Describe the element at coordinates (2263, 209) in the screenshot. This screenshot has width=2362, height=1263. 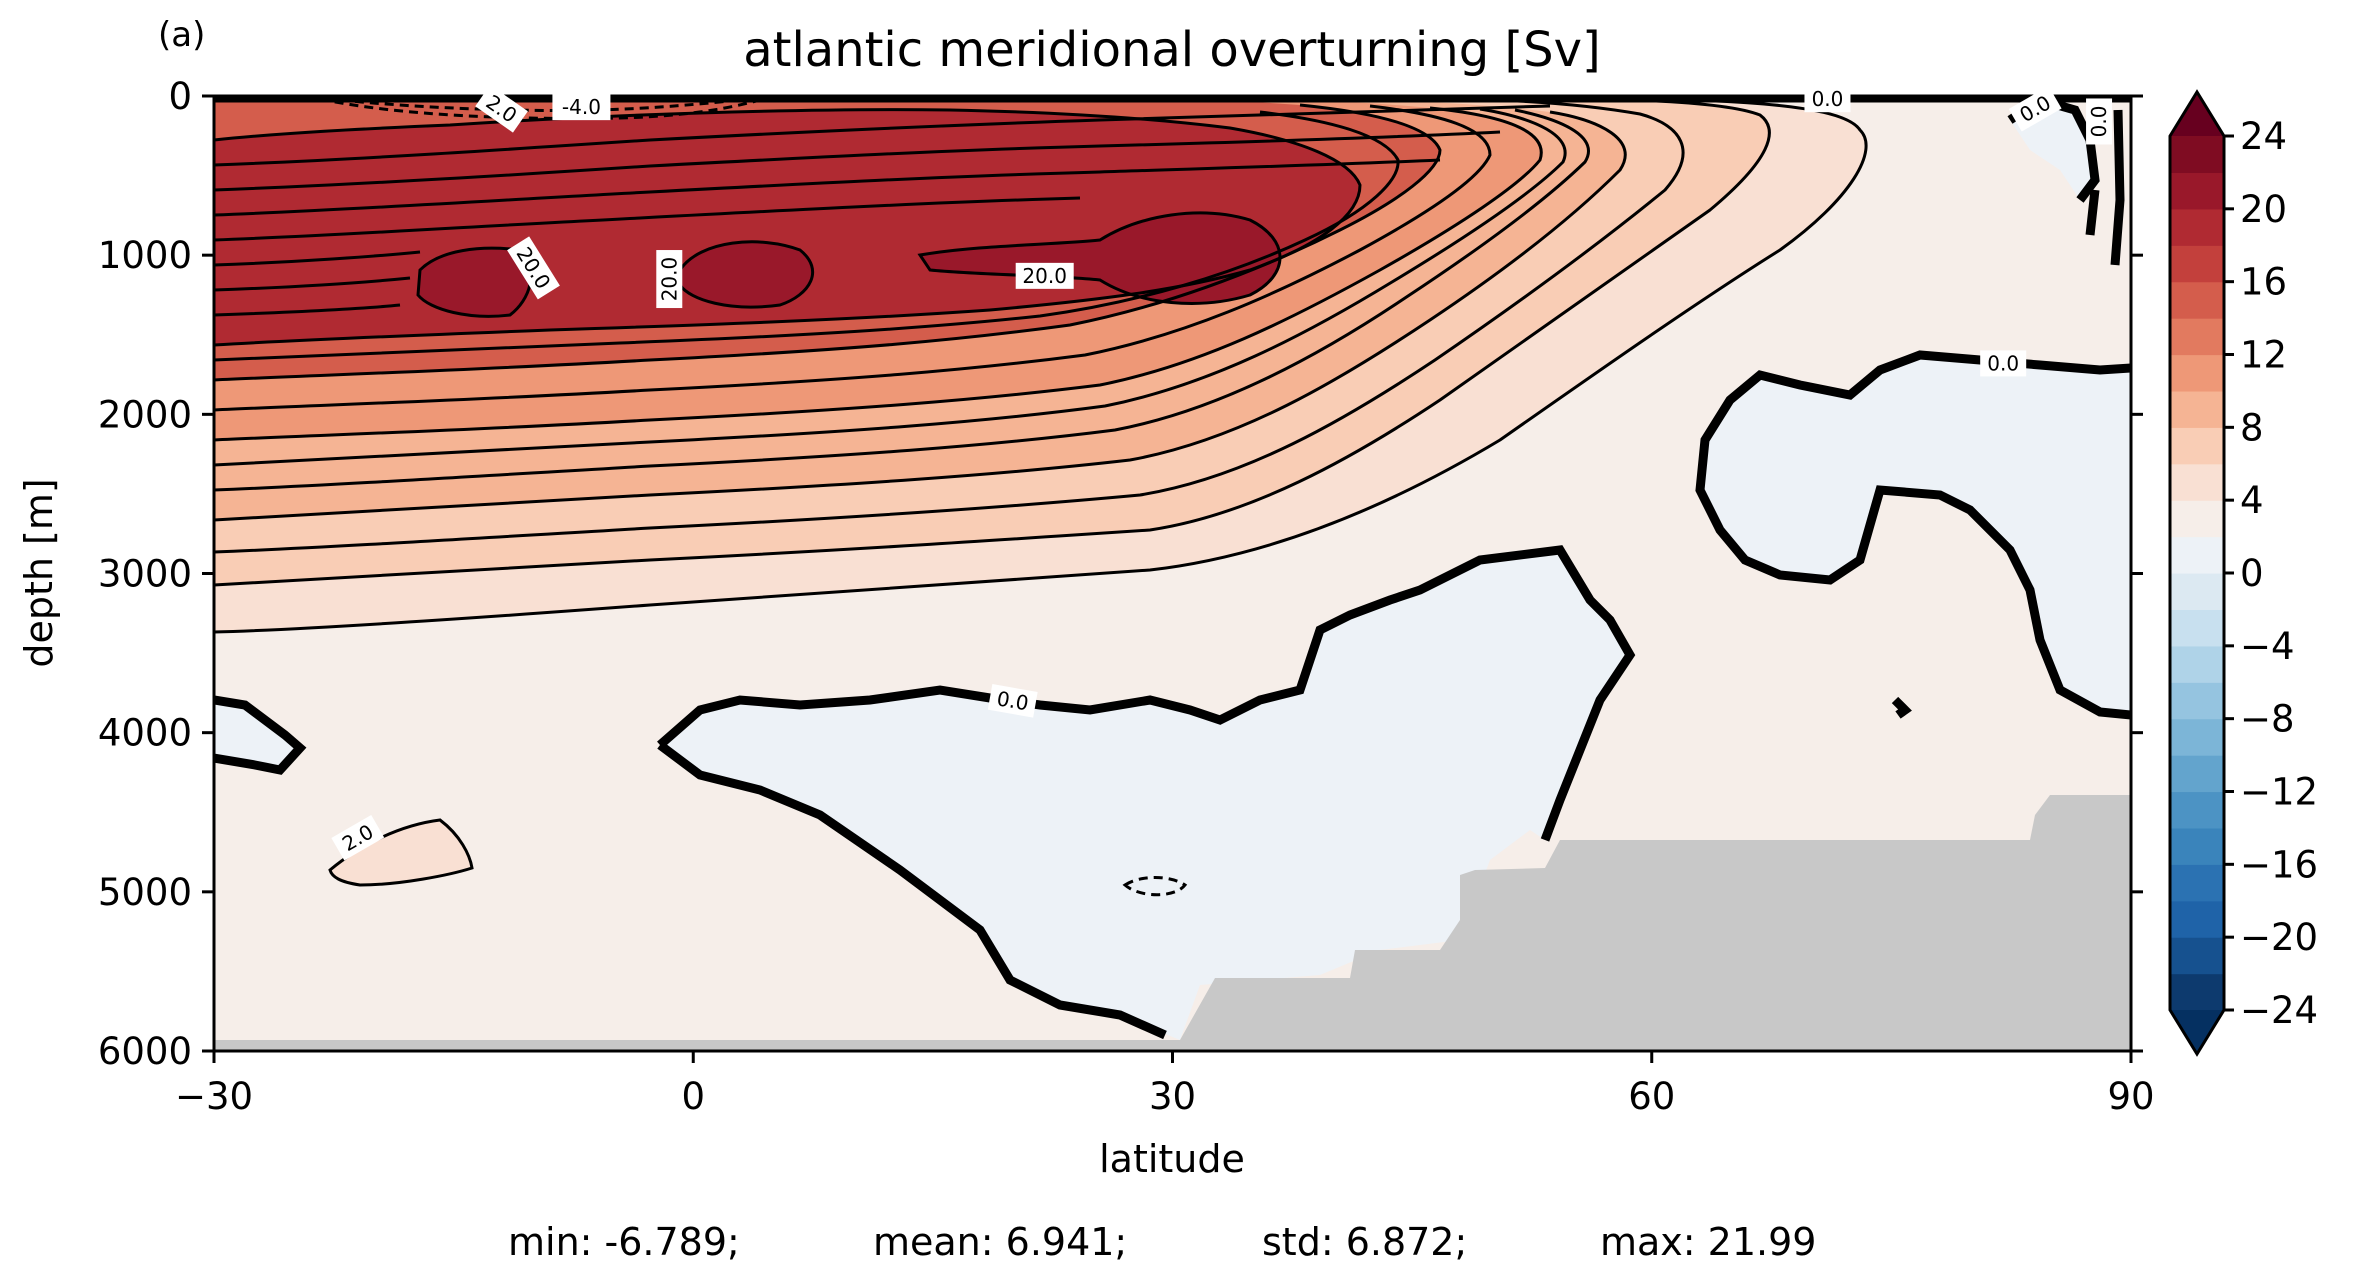
I see `colorbar-tick-label: 20` at that location.